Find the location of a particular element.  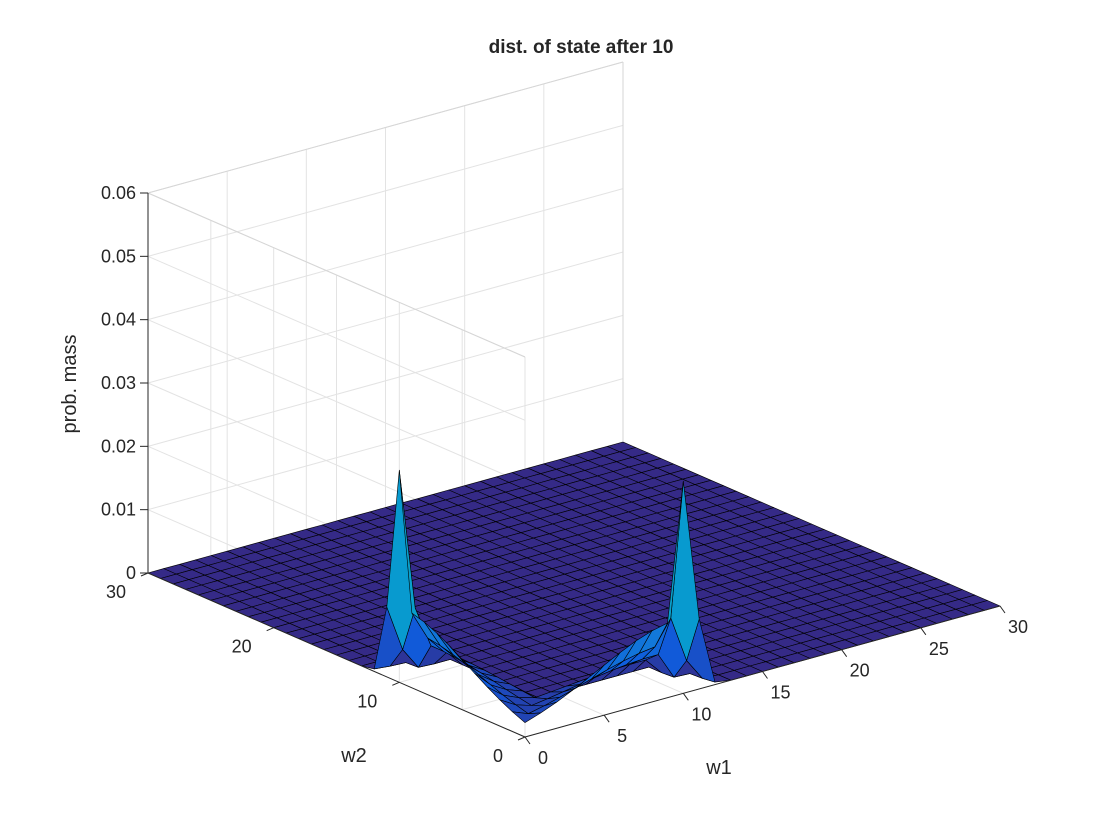

z-tick-label: 0 is located at coordinates (131, 573).